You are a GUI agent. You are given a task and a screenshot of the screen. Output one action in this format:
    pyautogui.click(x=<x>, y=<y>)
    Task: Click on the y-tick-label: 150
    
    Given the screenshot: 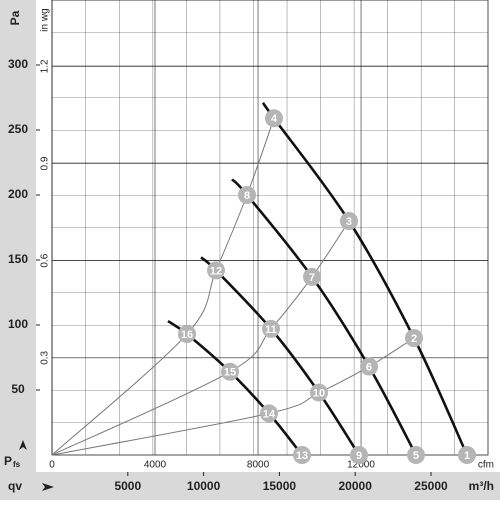 What is the action you would take?
    pyautogui.click(x=18, y=259)
    